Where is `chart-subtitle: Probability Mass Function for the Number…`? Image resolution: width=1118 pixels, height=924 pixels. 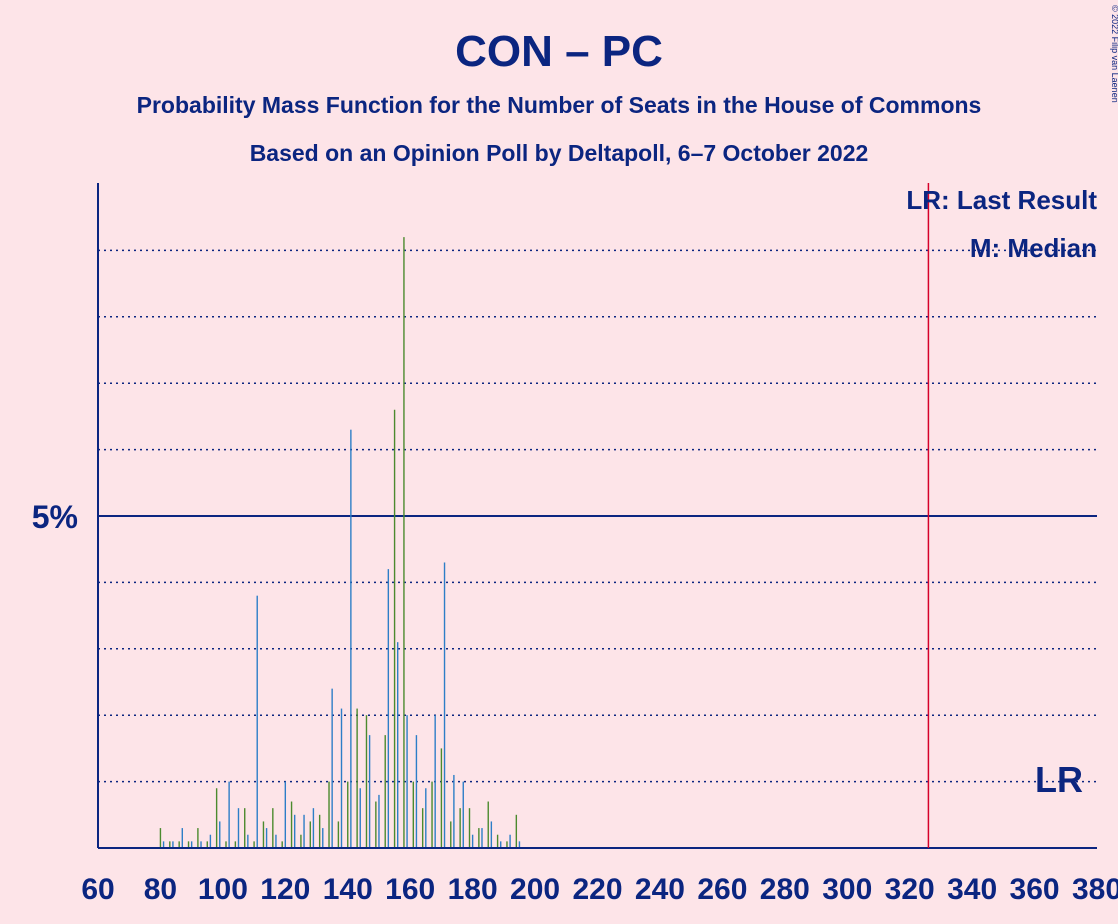 chart-subtitle: Probability Mass Function for the Number… is located at coordinates (559, 105).